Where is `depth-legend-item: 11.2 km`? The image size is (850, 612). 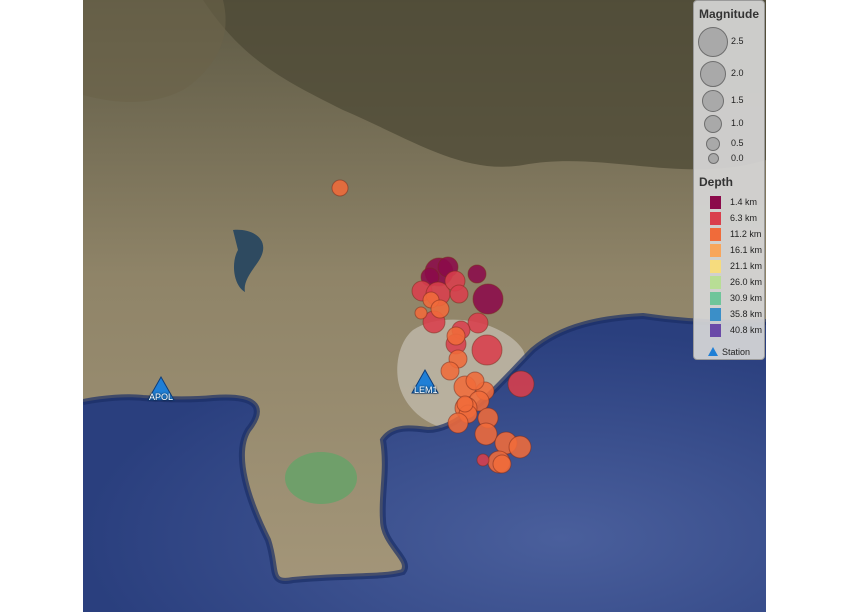
depth-legend-item: 11.2 km is located at coordinates (730, 234).